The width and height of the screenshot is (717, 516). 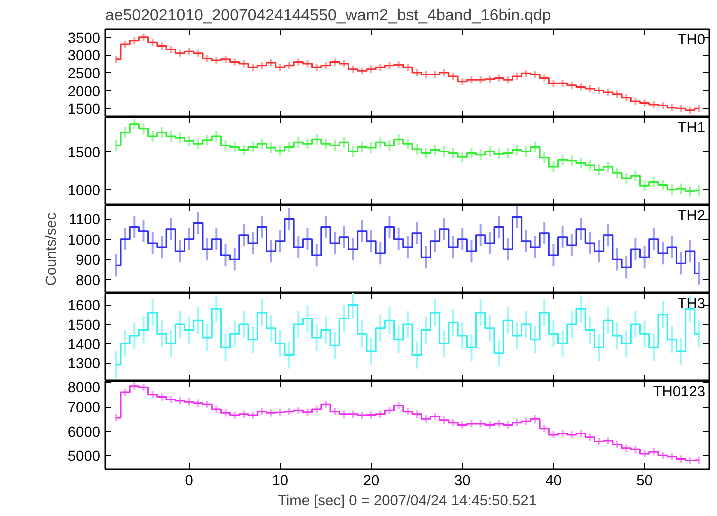 I want to click on x-axis-title: Time [sec] 0 = 2007/04/24 14:45:50.521, so click(x=407, y=502).